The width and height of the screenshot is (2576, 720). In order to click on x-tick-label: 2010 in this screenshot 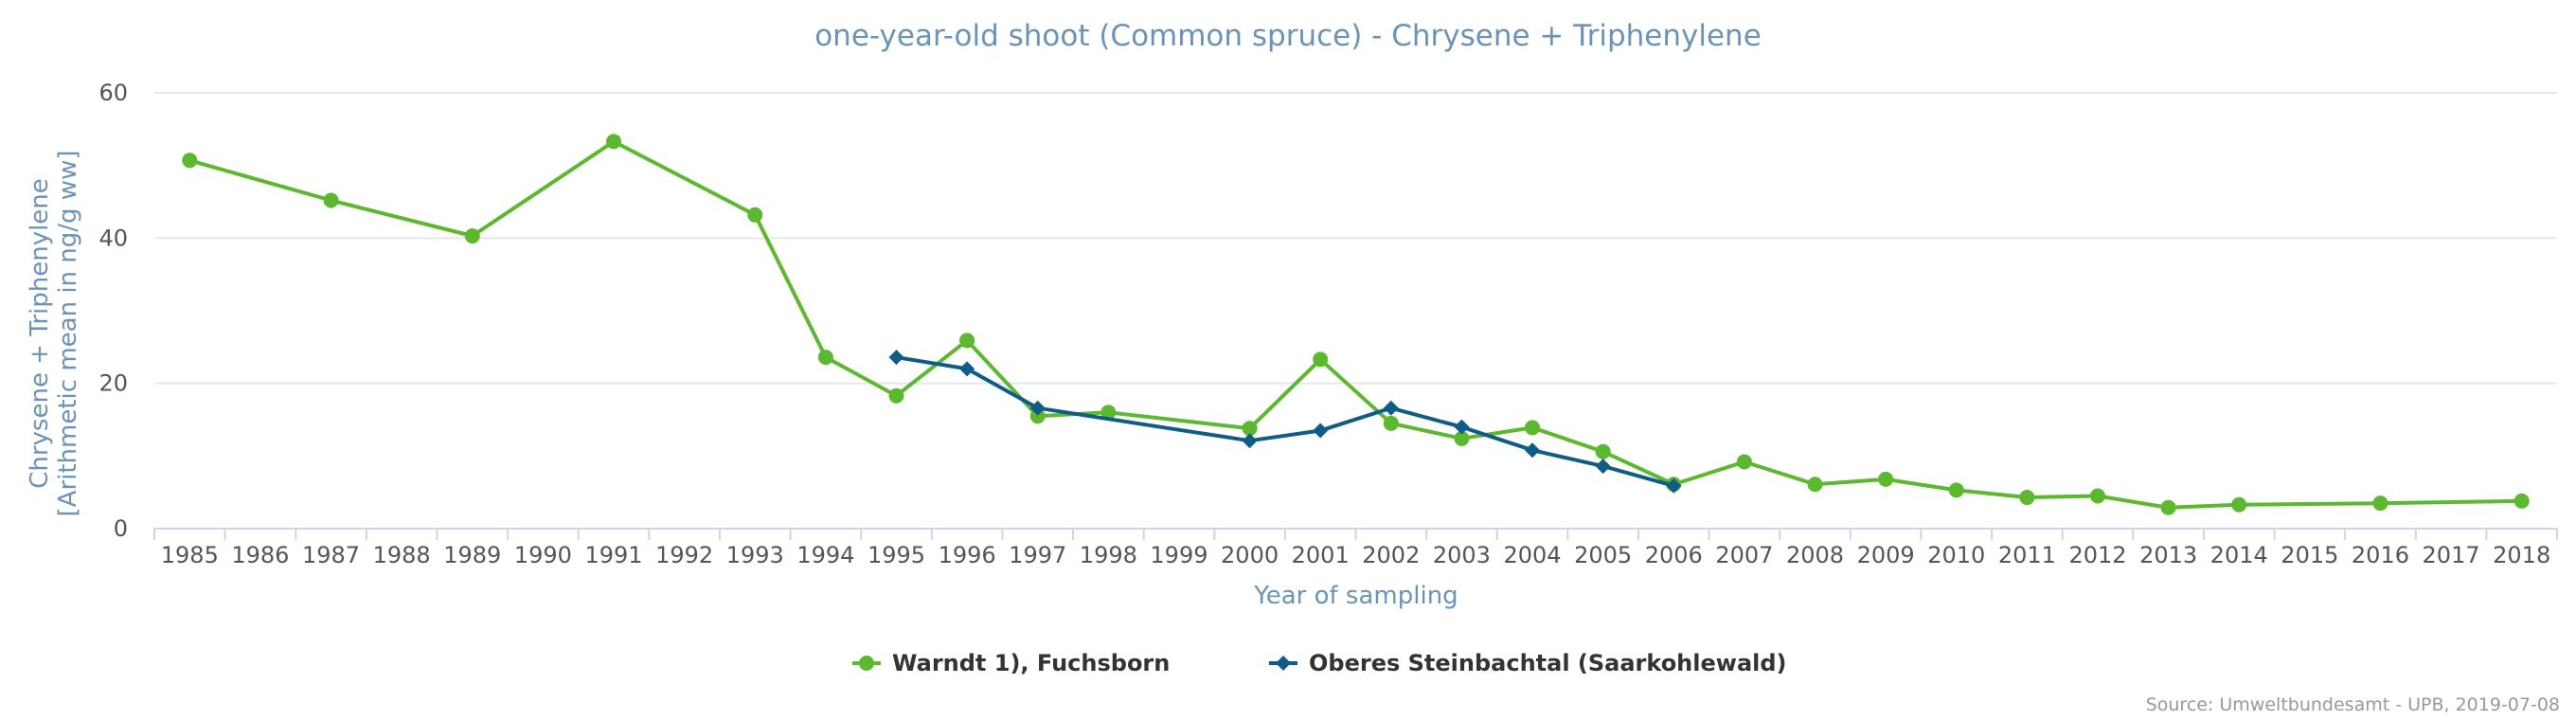, I will do `click(1956, 555)`.